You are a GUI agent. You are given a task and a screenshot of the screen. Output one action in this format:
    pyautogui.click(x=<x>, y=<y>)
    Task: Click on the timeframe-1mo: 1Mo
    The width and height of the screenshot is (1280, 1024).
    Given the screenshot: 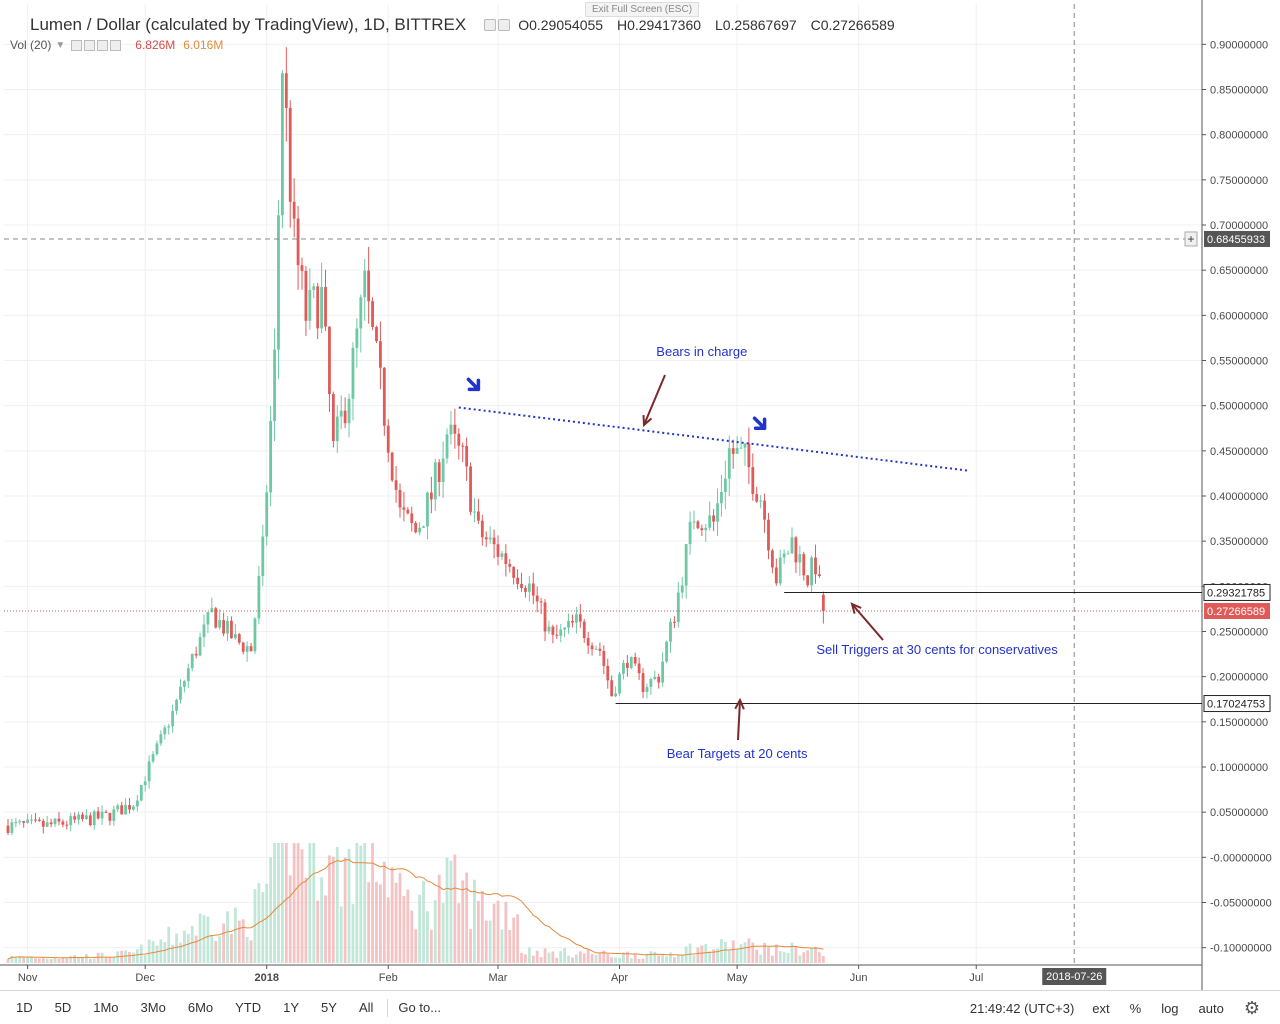 What is the action you would take?
    pyautogui.click(x=106, y=1007)
    